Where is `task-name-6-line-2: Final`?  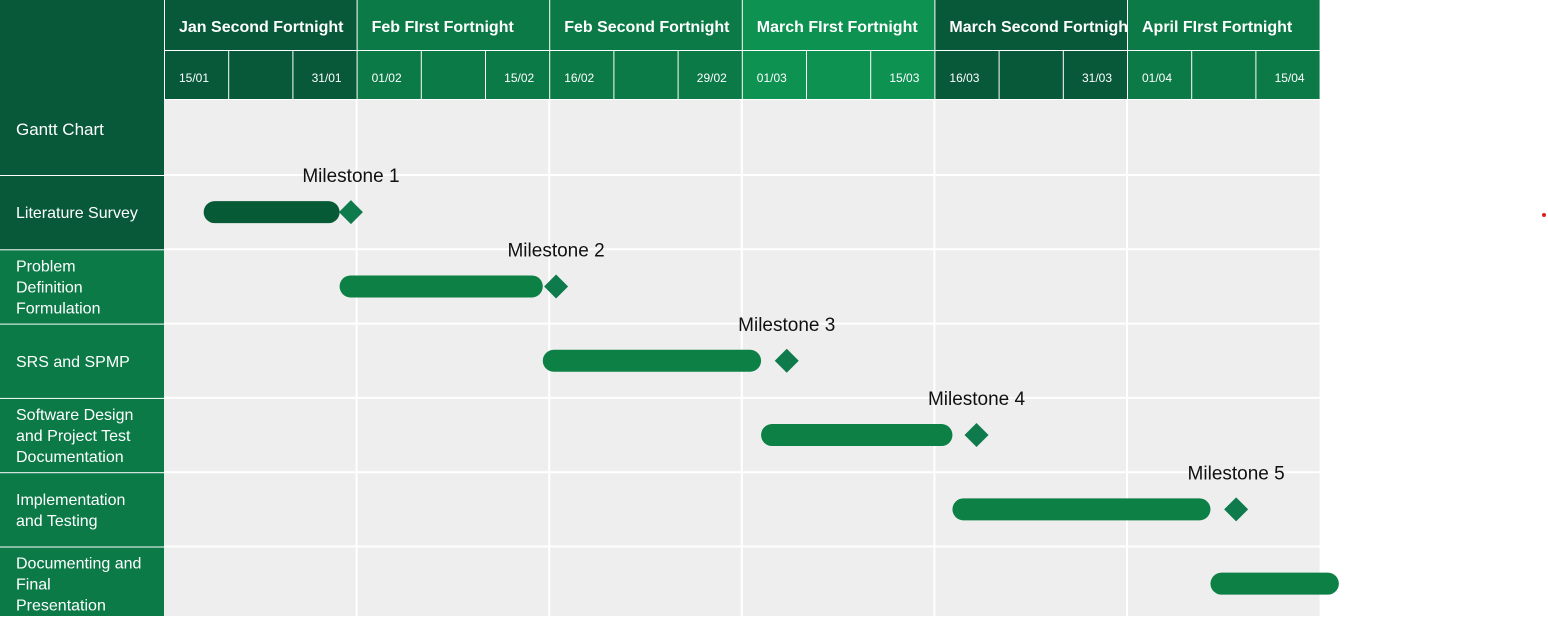
task-name-6-line-2: Final is located at coordinates (33, 585).